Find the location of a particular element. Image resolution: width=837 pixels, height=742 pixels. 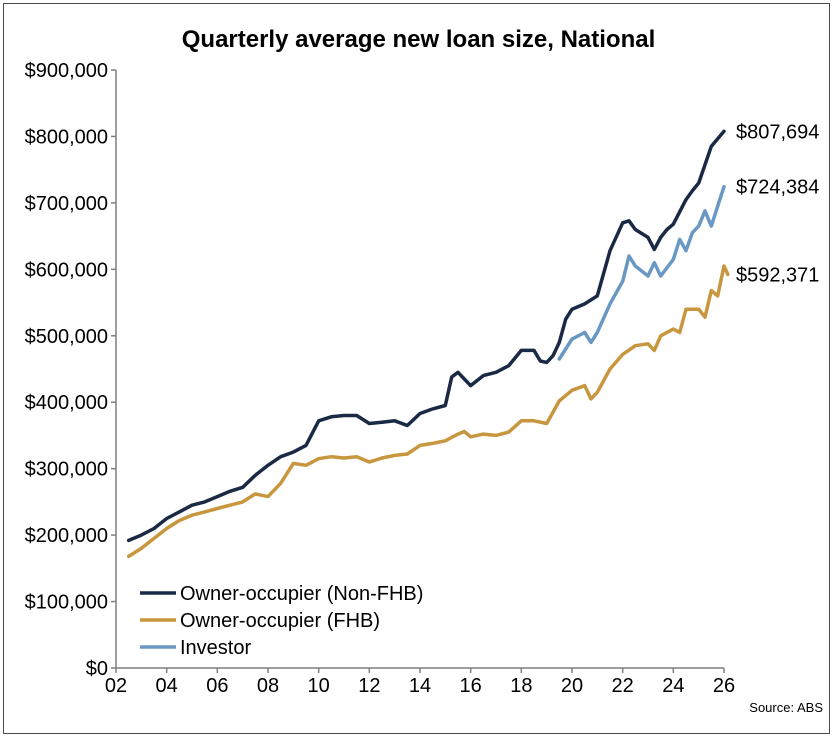

x-axis-ticks: 02 04 06 08 10 12 14 16 18 20 22 24 26 is located at coordinates (420, 682).